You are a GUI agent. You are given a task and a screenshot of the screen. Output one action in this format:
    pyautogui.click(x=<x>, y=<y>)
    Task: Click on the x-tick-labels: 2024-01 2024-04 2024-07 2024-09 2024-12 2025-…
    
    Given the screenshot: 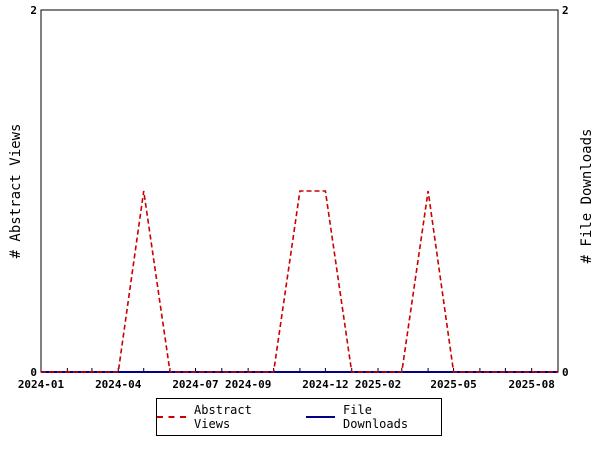 What is the action you would take?
    pyautogui.click(x=286, y=384)
    